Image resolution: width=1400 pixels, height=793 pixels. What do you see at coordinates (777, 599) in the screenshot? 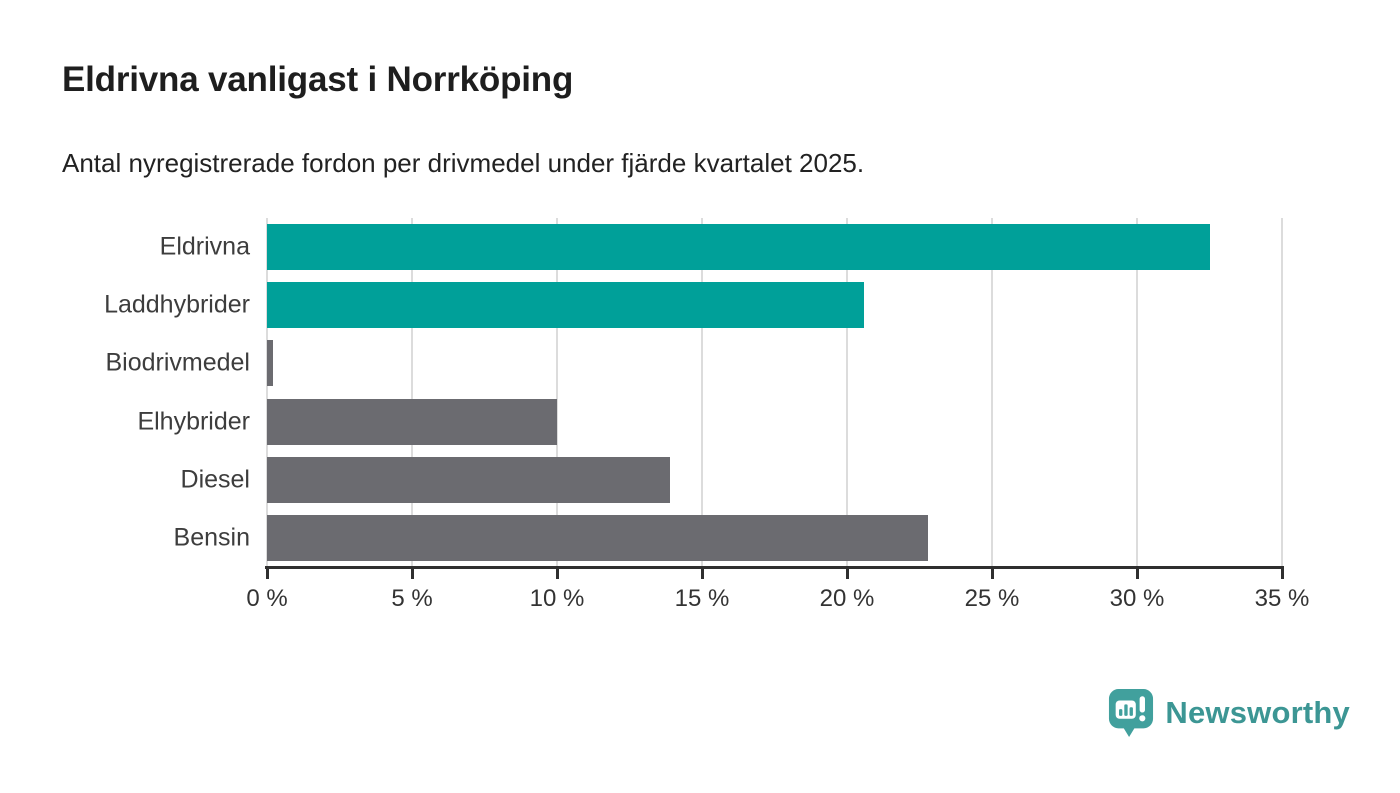
I see `x-axis-ticks: 0 % 5 % 10 % 15 % 20 % 25 % 30 % 35 %` at bounding box center [777, 599].